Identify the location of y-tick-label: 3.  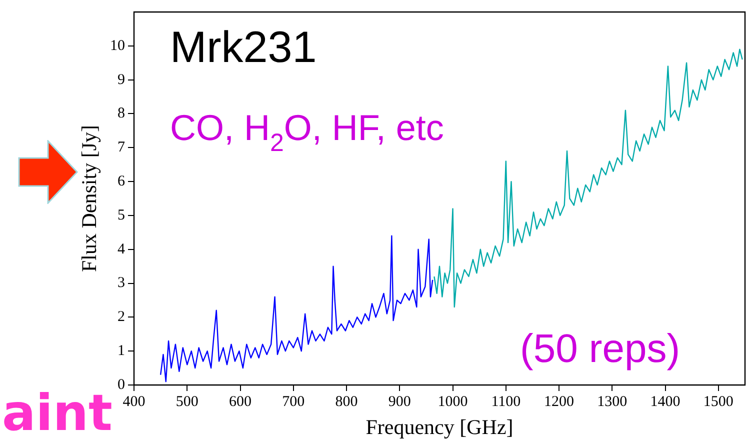
(121, 283).